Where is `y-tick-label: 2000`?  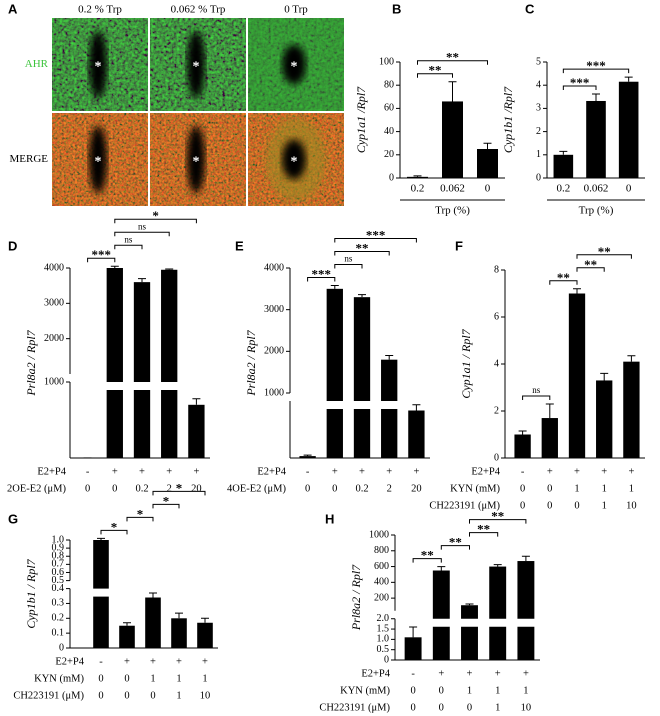 y-tick-label: 2000 is located at coordinates (274, 351).